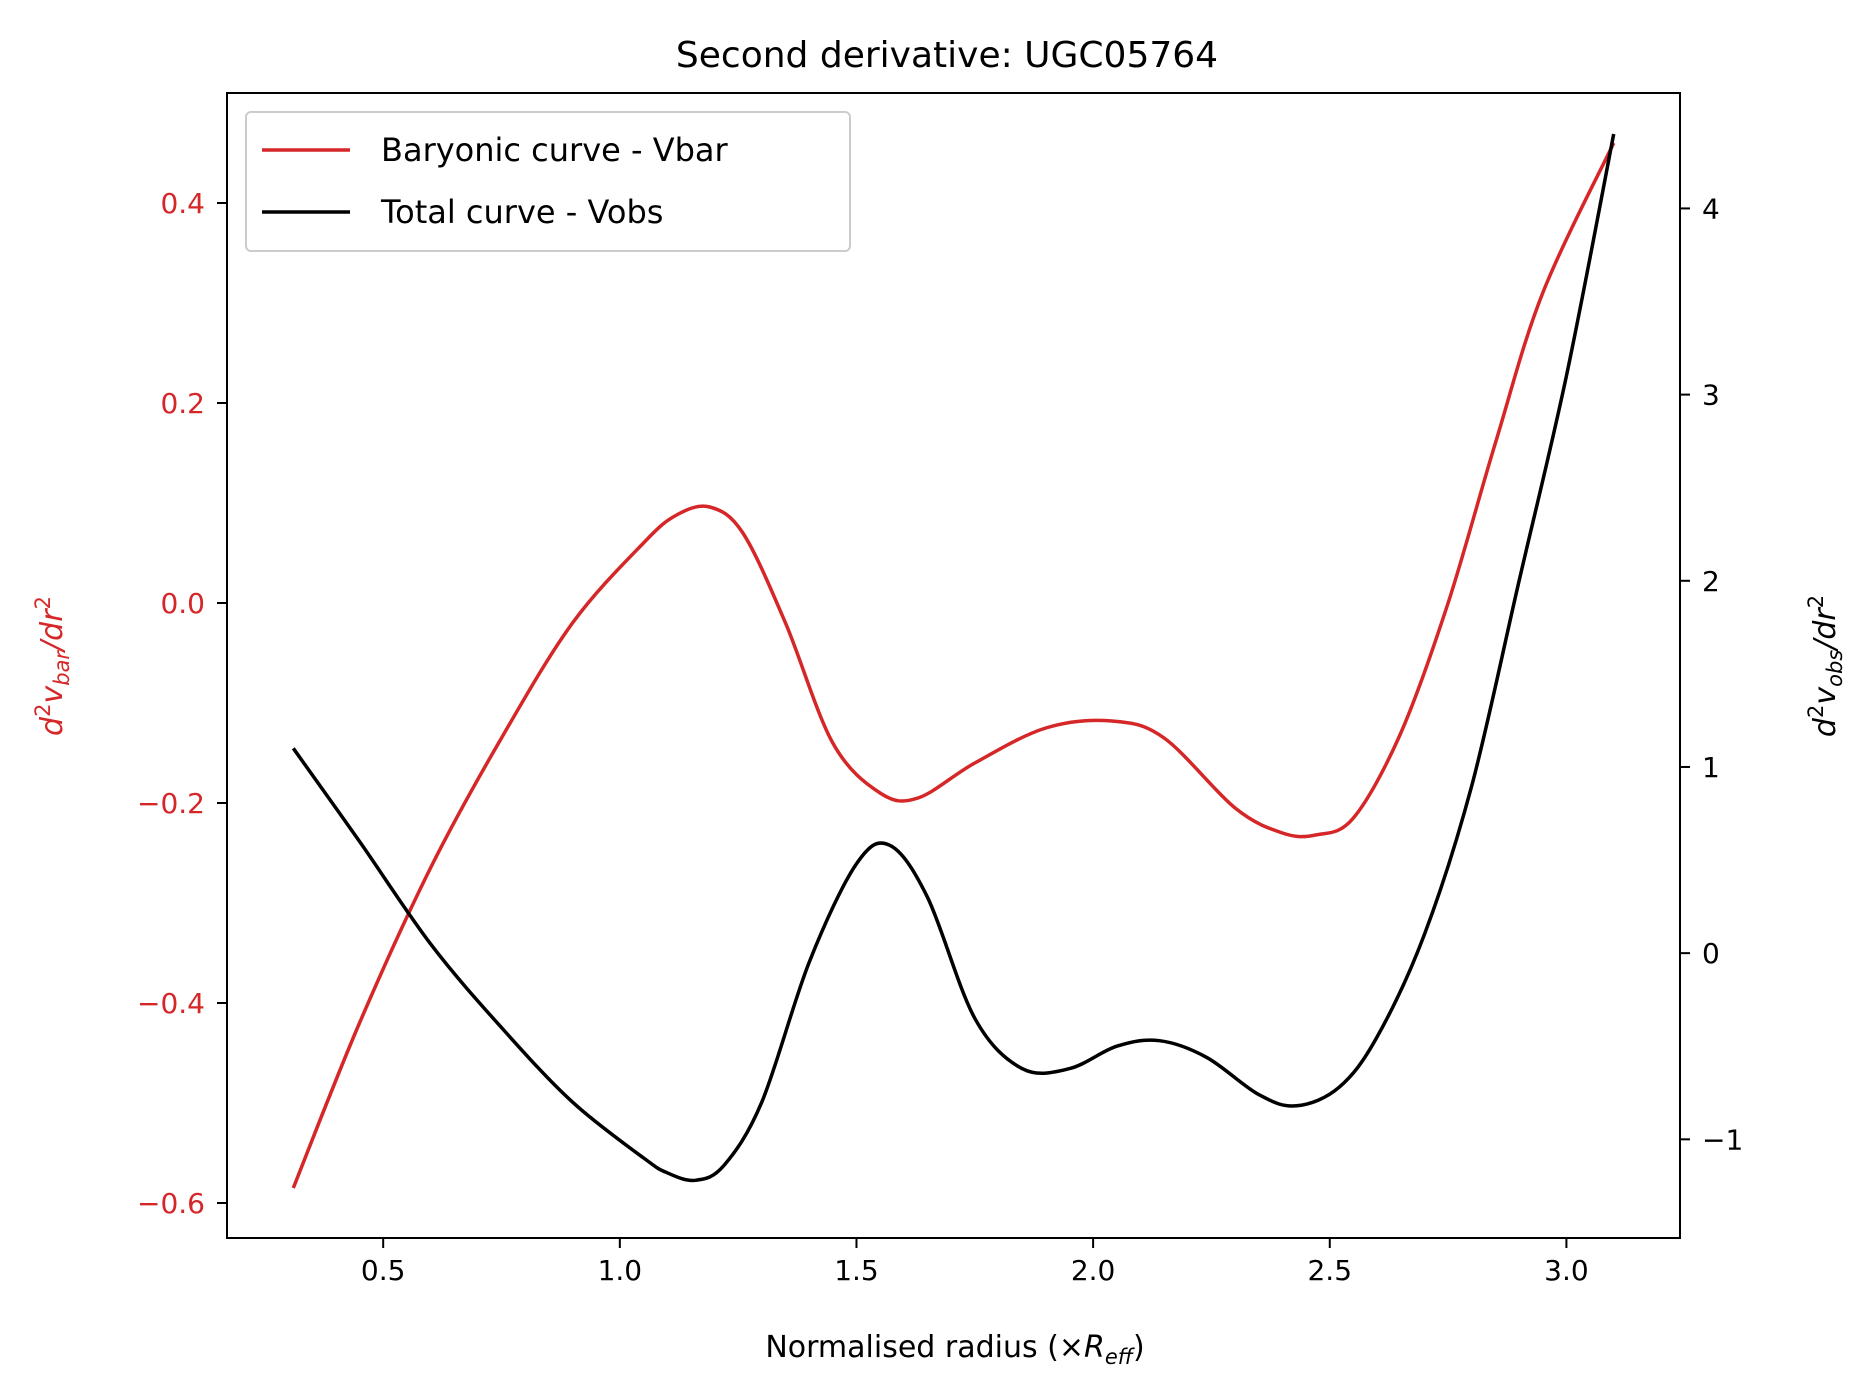  I want to click on y-right-label-d: d, so click(1825, 727).